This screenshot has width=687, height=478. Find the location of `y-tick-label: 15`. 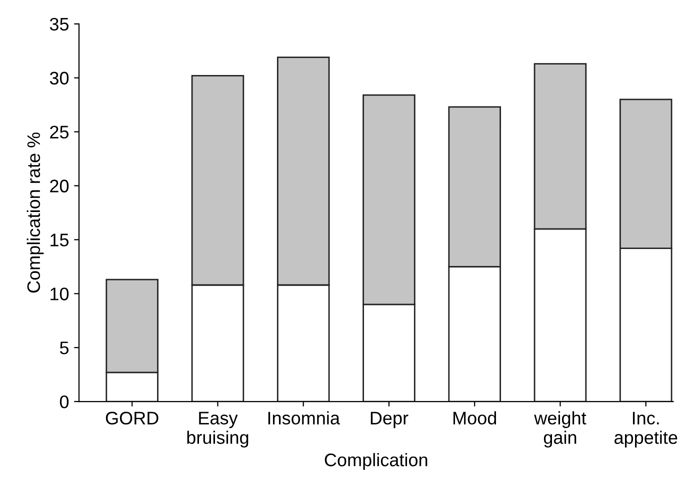

y-tick-label: 15 is located at coordinates (59, 240).